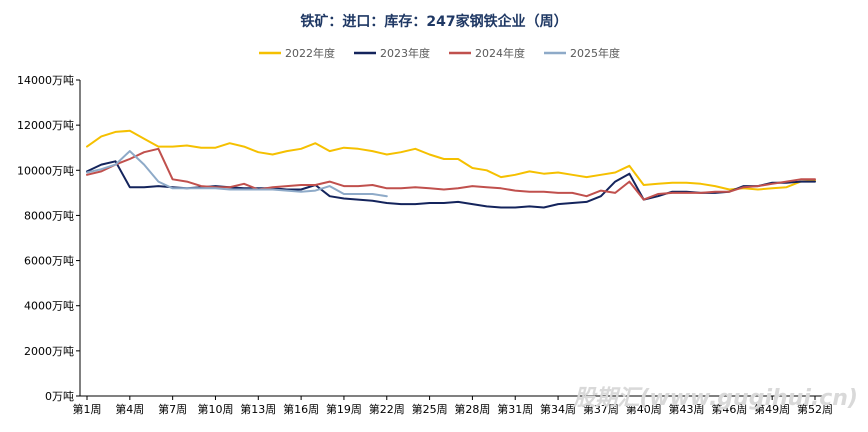 This screenshot has width=868, height=432. What do you see at coordinates (45, 80) in the screenshot?
I see `y-tick-label: 14000万吨` at bounding box center [45, 80].